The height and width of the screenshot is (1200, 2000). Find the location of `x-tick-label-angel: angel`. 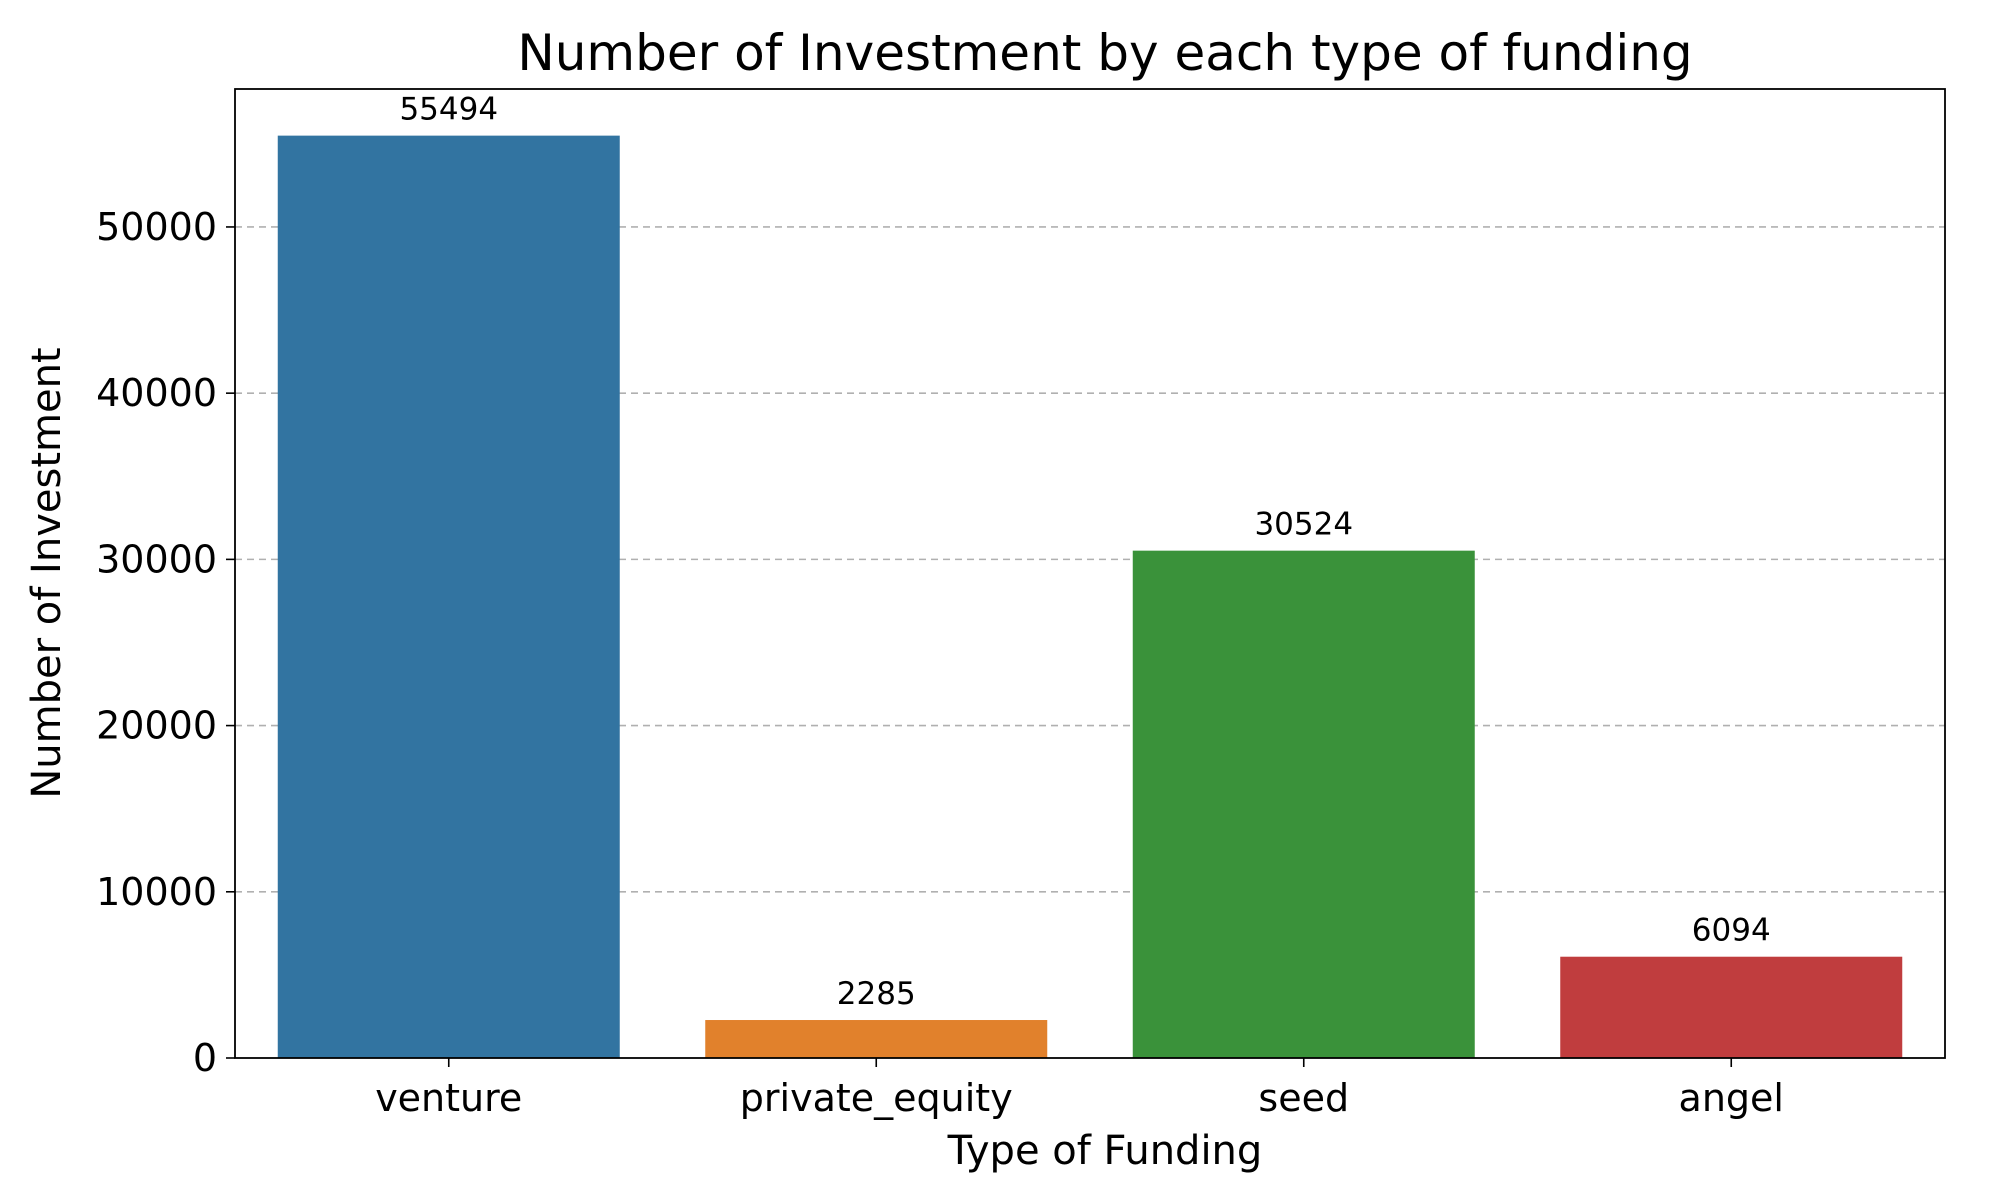

x-tick-label-angel: angel is located at coordinates (1731, 1098).